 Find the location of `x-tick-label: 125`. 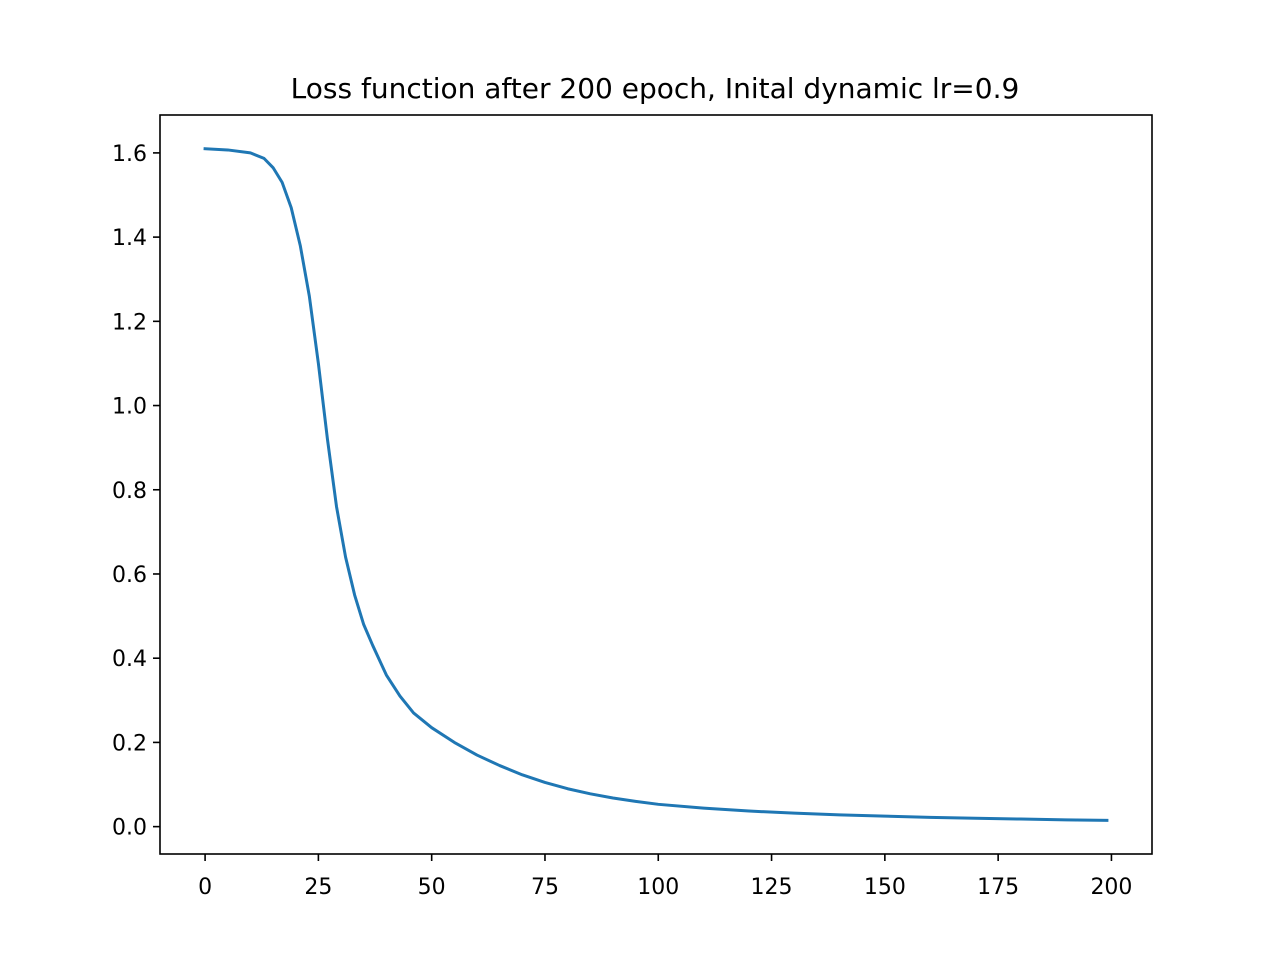

x-tick-label: 125 is located at coordinates (772, 887).